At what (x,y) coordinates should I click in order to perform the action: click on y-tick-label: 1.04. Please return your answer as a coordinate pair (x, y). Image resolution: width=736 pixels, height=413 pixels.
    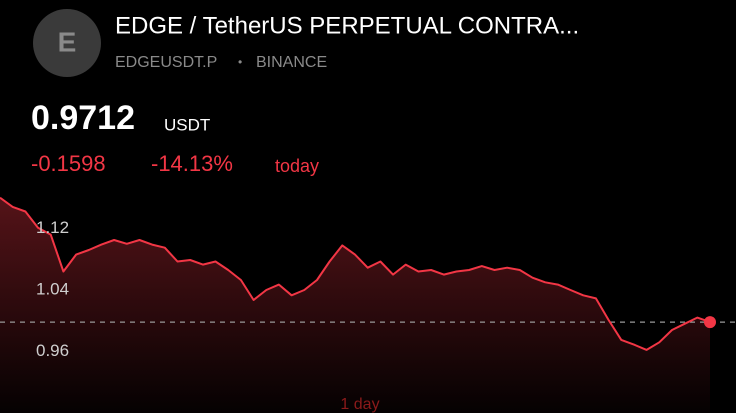
    Looking at the image, I should click on (52, 289).